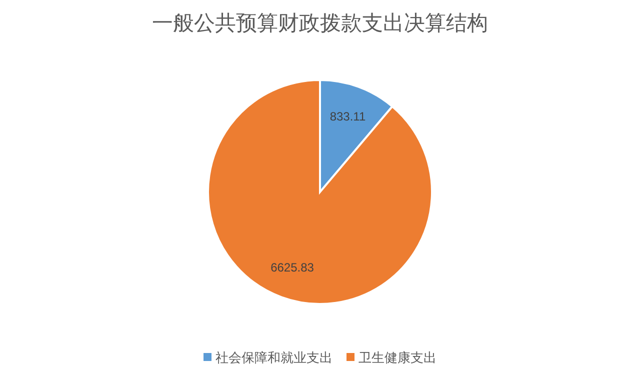 The height and width of the screenshot is (384, 640). Describe the element at coordinates (348, 116) in the screenshot. I see `data-label: 833.11` at that location.